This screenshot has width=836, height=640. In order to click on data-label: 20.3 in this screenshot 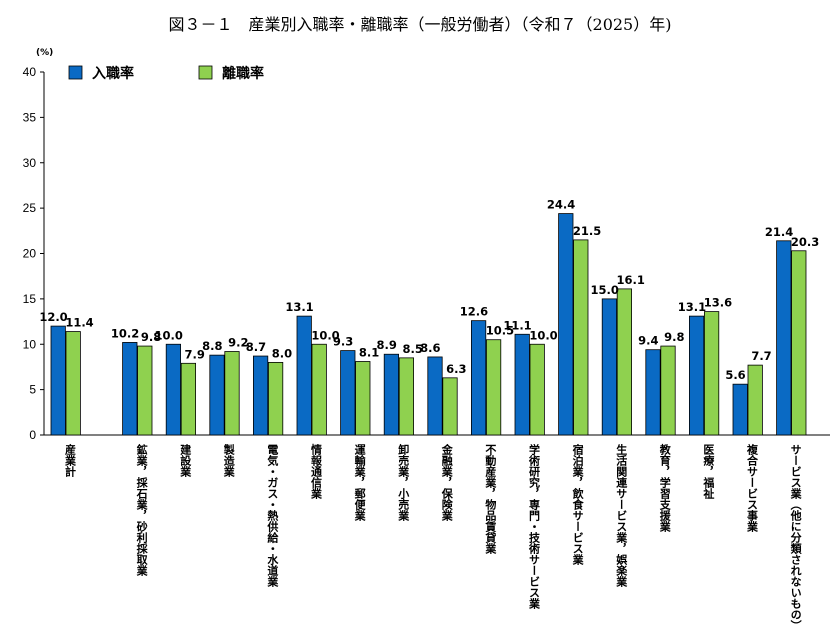, I will do `click(805, 242)`.